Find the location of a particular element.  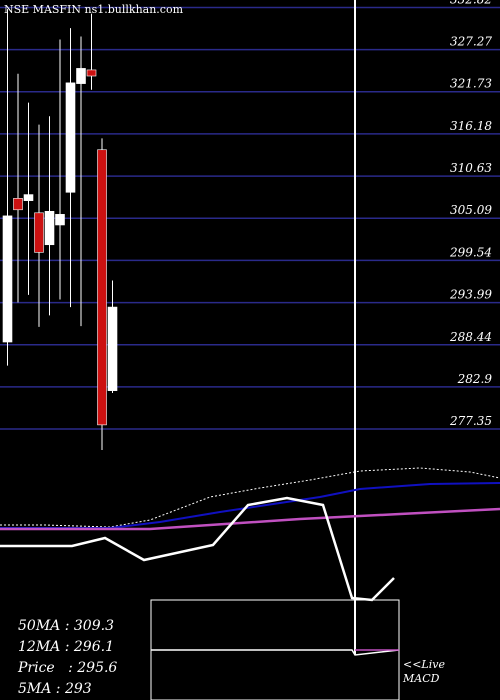

ma12-line is located at coordinates (250, 505).